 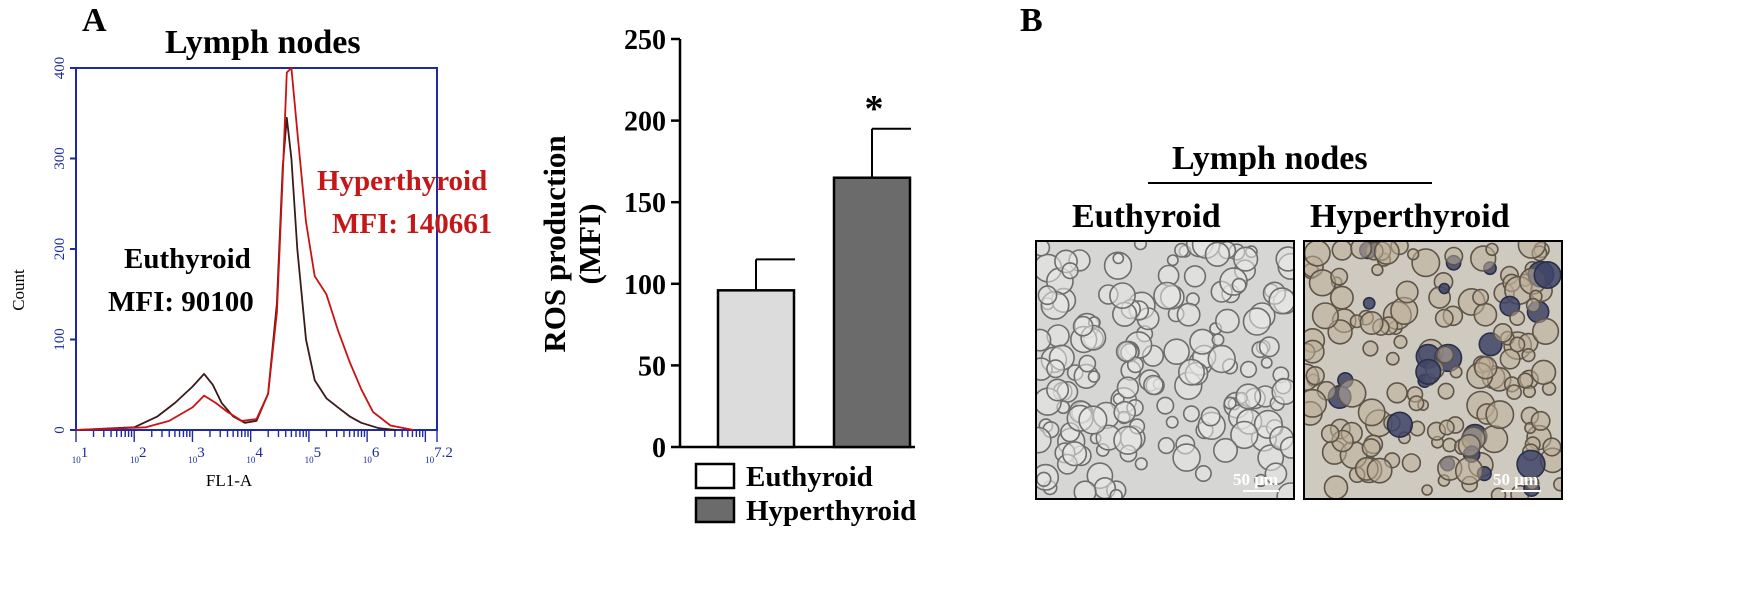 What do you see at coordinates (652, 366) in the screenshot?
I see `bar-y-tick-label: 50` at bounding box center [652, 366].